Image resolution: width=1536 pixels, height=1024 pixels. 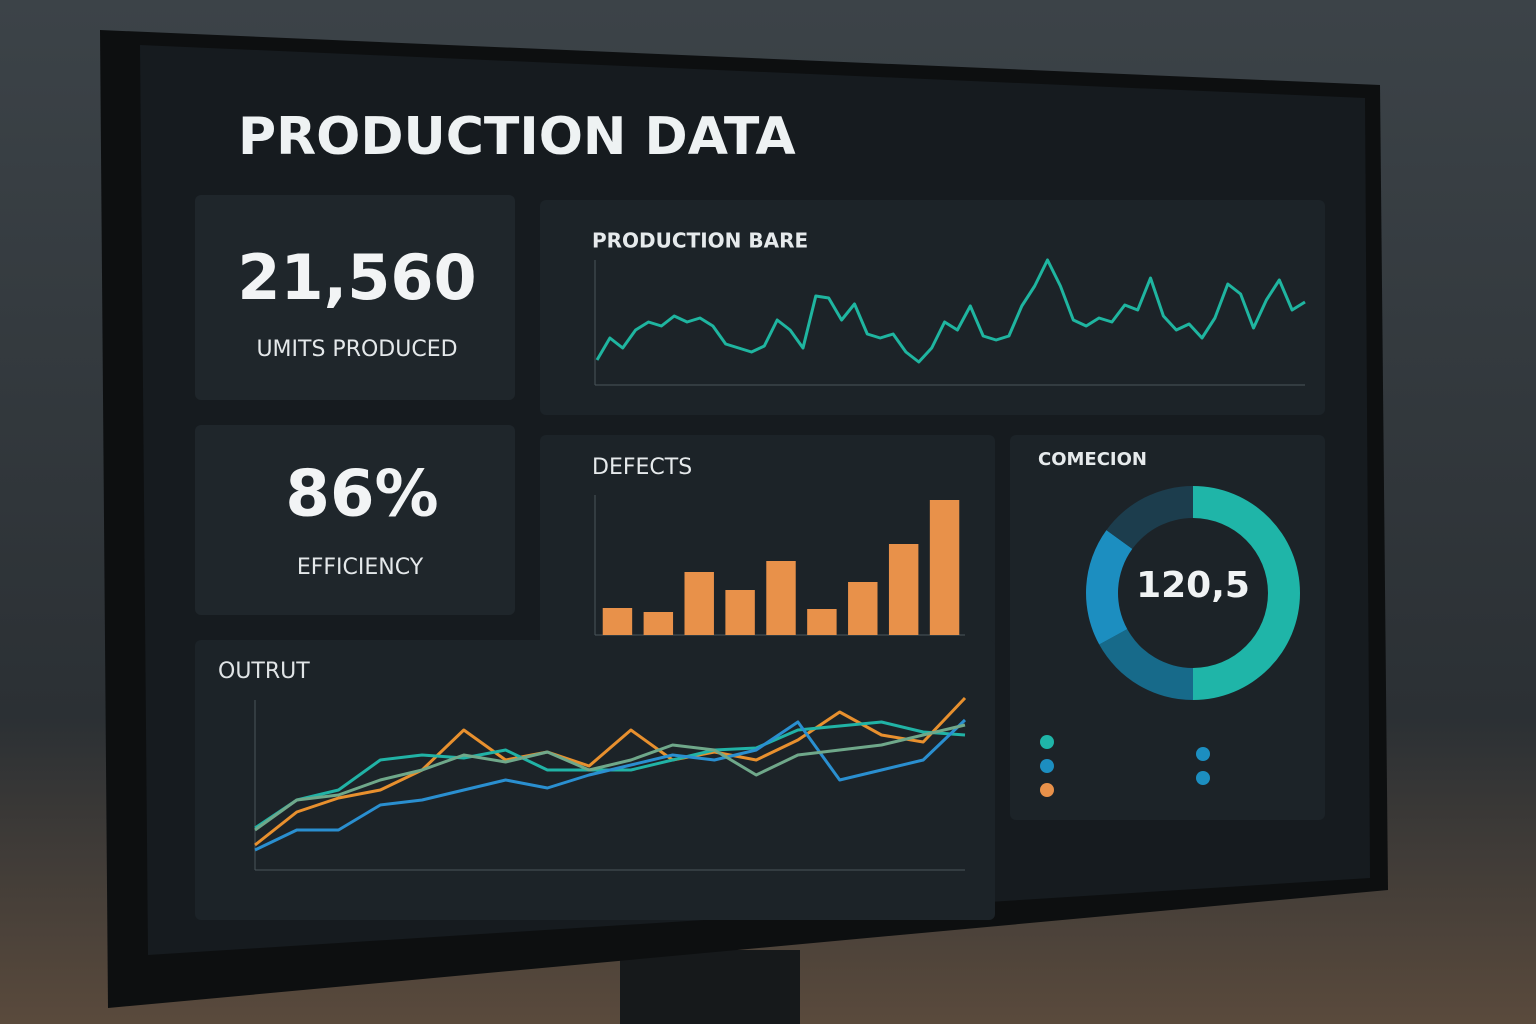 What do you see at coordinates (517, 137) in the screenshot?
I see `page-title: PRODUCTION DATA` at bounding box center [517, 137].